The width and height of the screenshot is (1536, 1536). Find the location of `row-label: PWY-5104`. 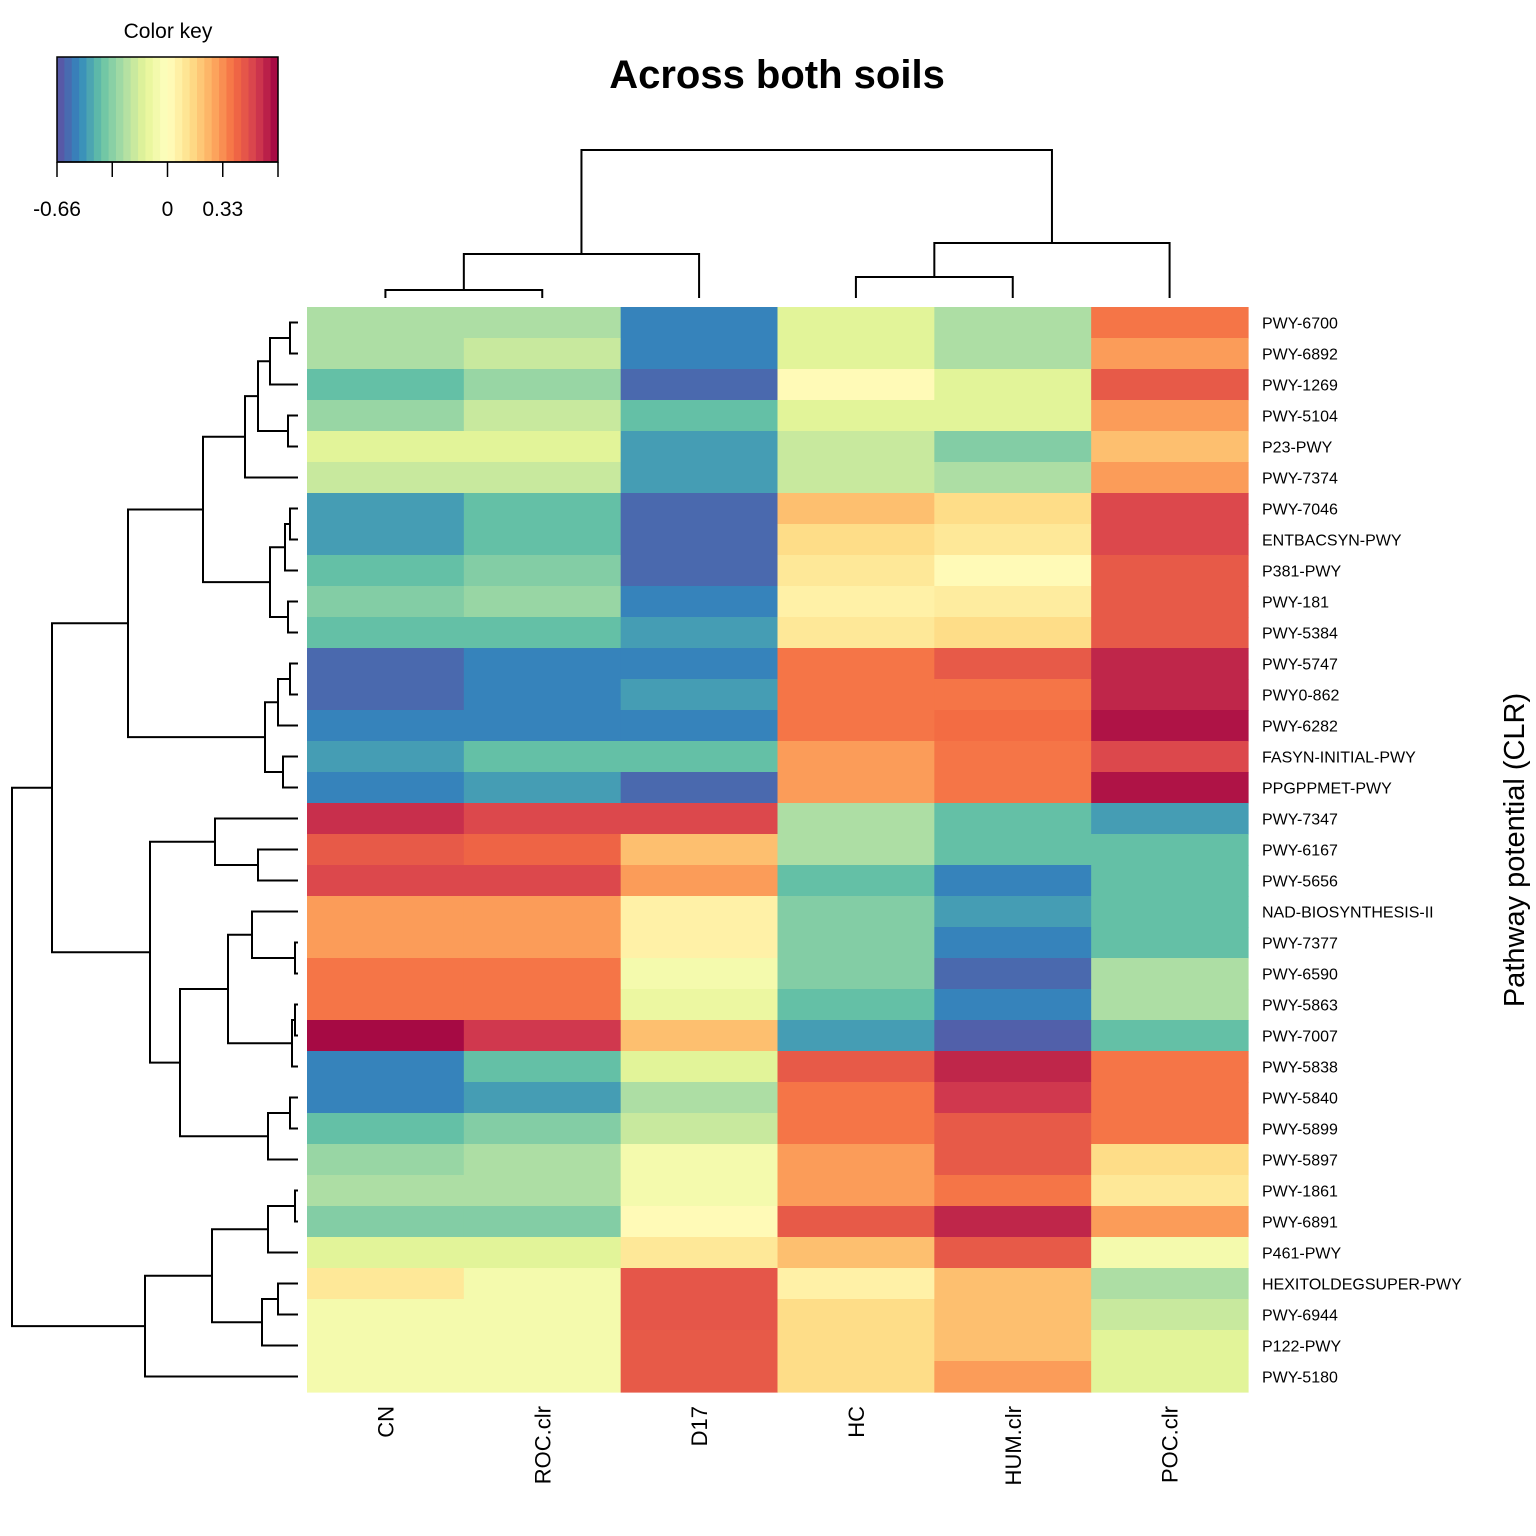

row-label: PWY-5104 is located at coordinates (1300, 417).